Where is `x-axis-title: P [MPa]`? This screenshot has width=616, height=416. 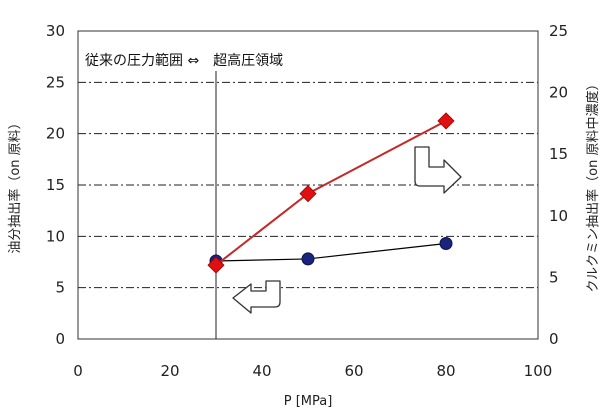
x-axis-title: P [MPa] is located at coordinates (308, 401).